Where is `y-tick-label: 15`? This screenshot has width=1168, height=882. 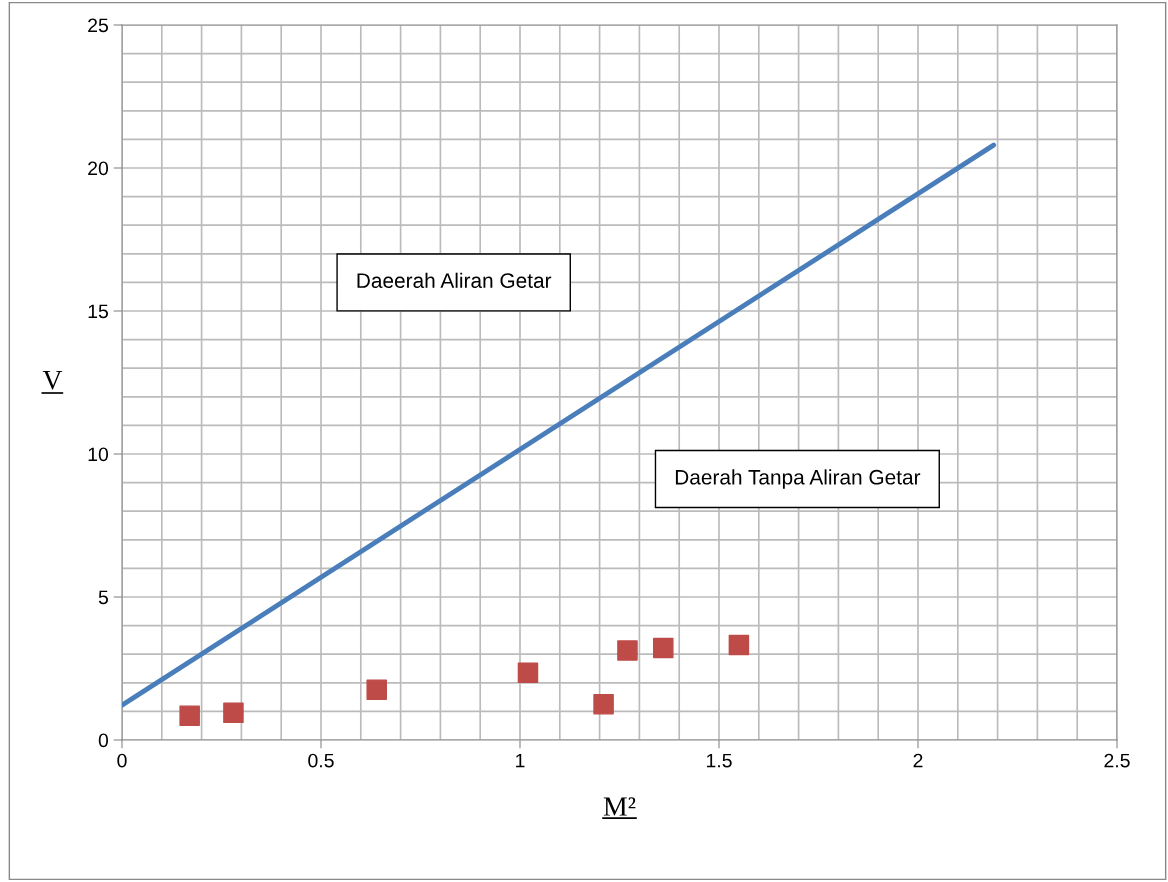 y-tick-label: 15 is located at coordinates (98, 311).